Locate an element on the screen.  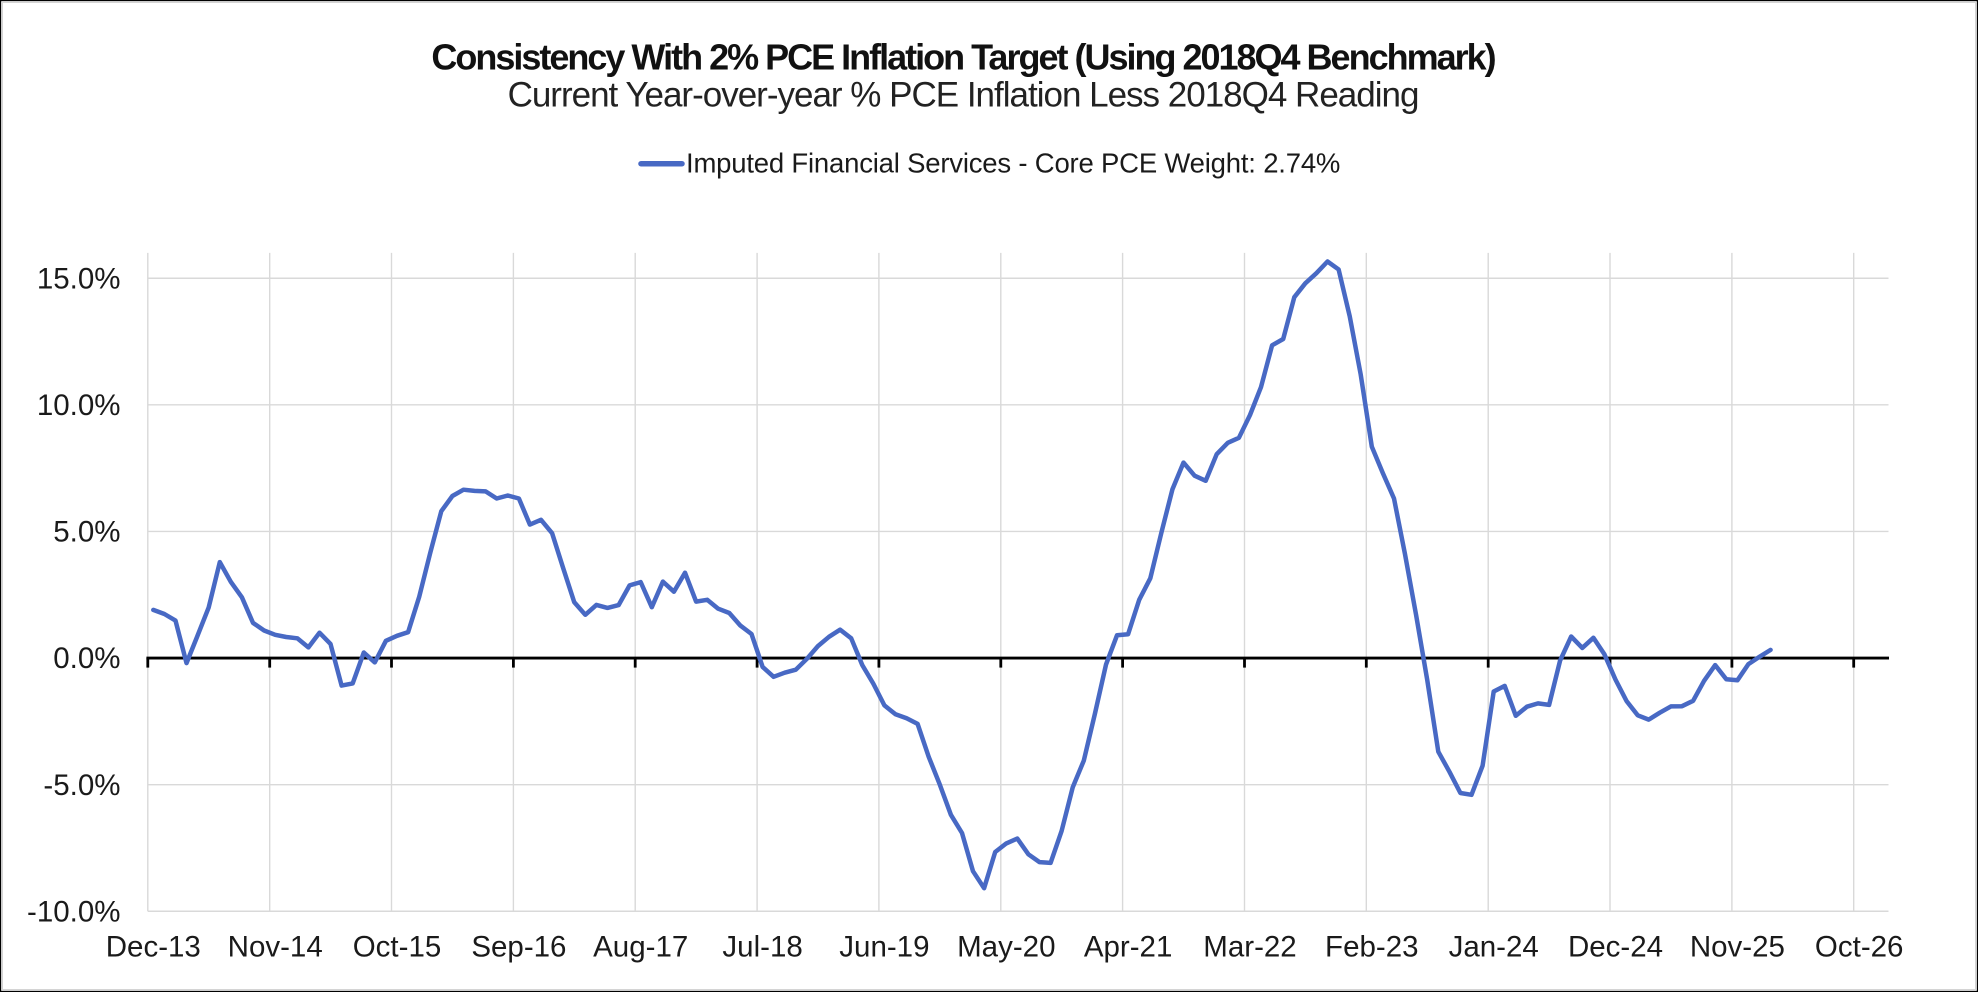
svg-text: May-20 is located at coordinates (1006, 947).